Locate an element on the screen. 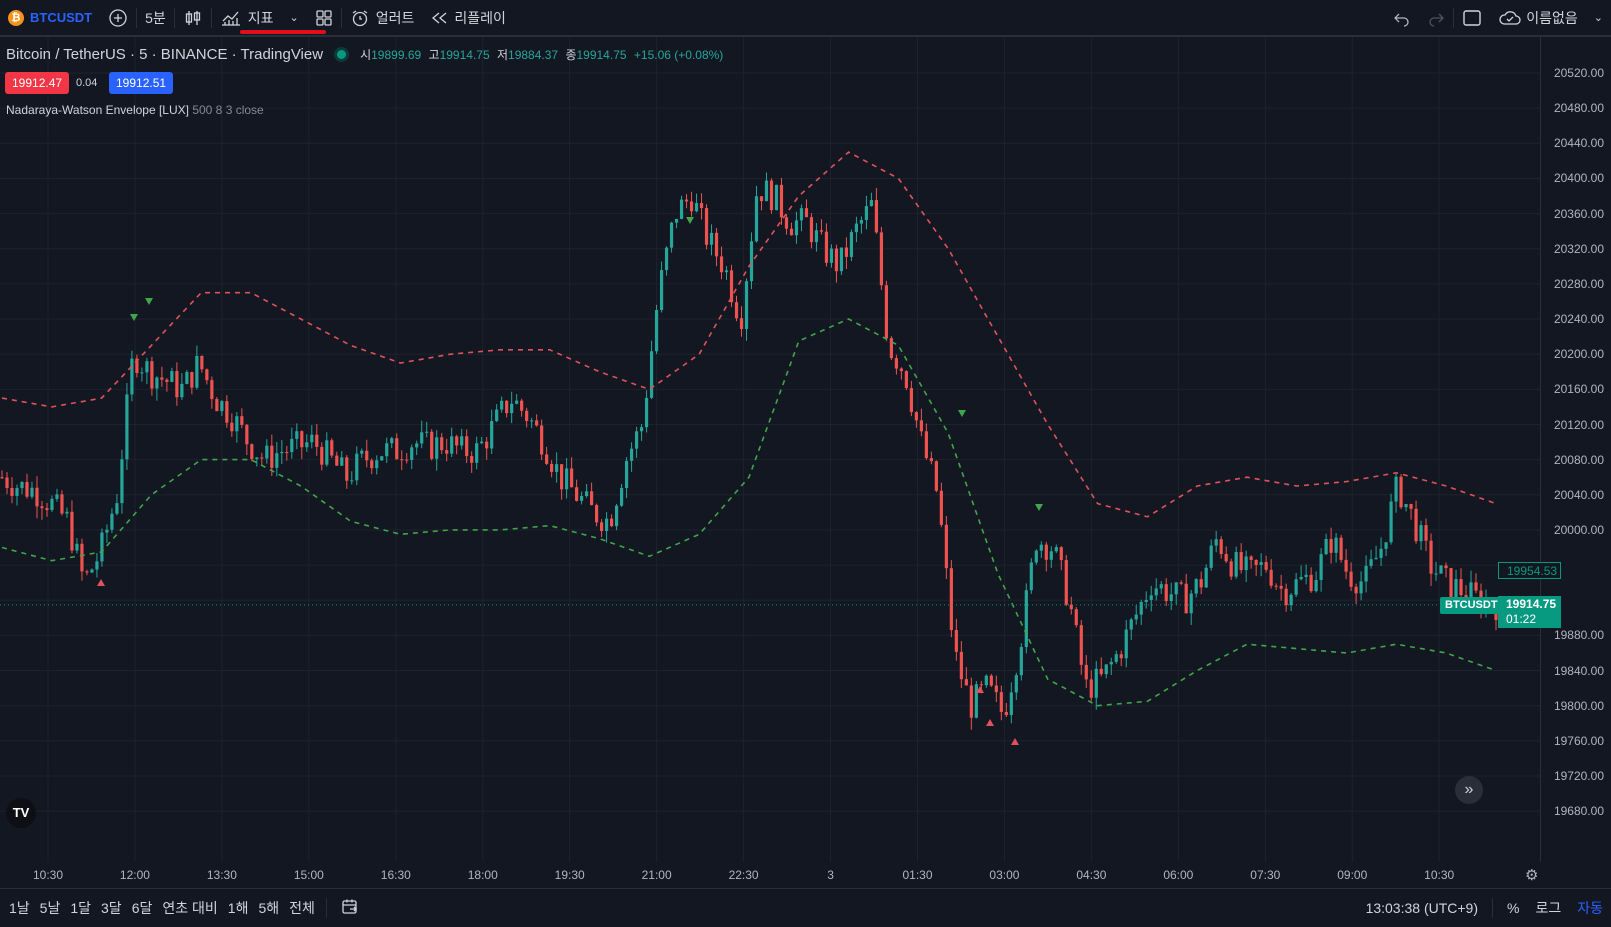 Image resolution: width=1611 pixels, height=927 pixels. range-button: 1달 is located at coordinates (81, 908).